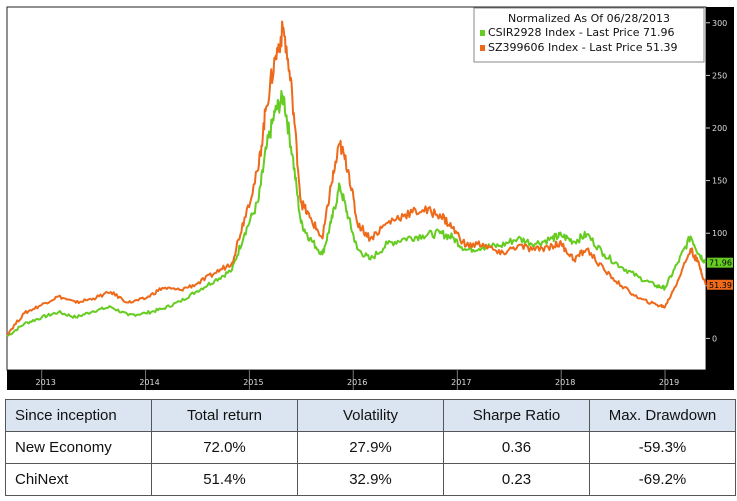  What do you see at coordinates (253, 382) in the screenshot?
I see `x-tick-label: 2015` at bounding box center [253, 382].